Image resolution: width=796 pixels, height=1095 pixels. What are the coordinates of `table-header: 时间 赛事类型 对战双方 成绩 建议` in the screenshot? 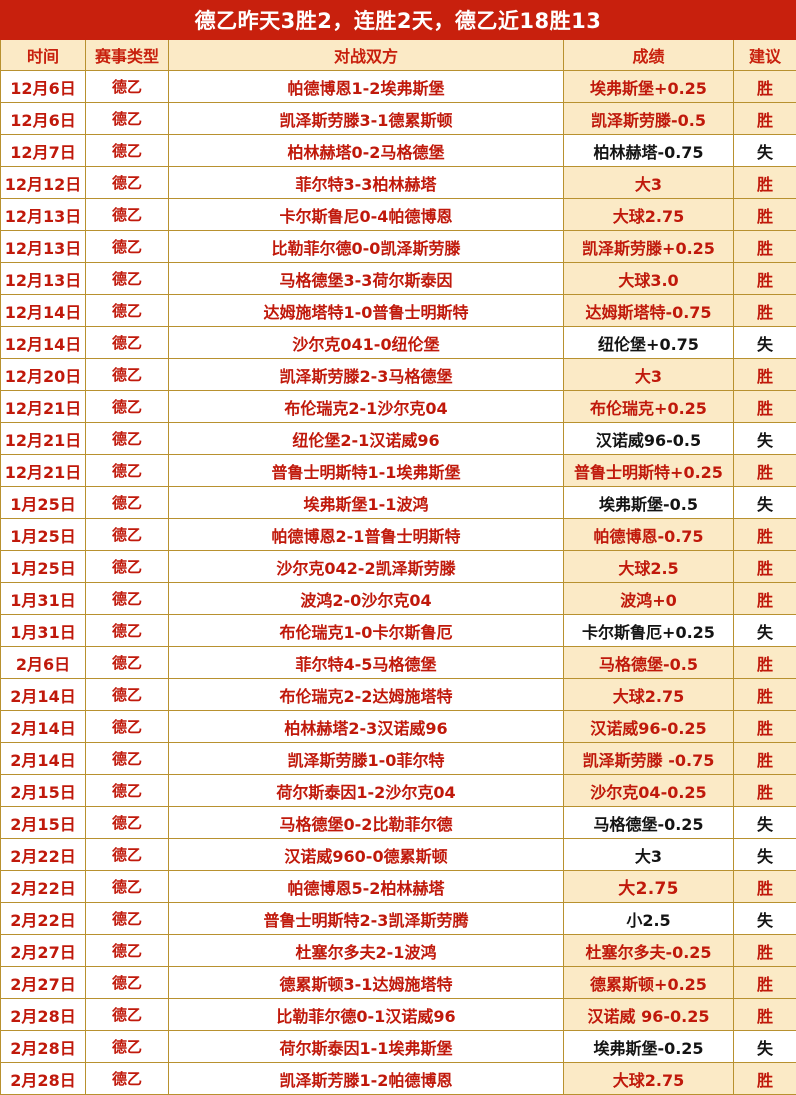 It's located at (398, 55).